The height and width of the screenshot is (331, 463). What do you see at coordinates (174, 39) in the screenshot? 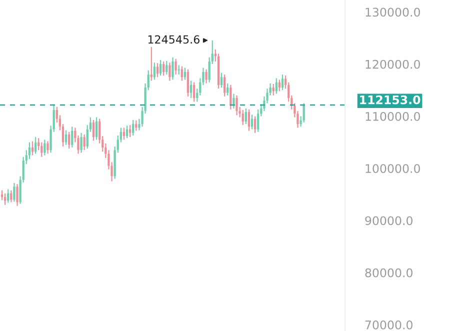
I see `annotation: 124545.6` at bounding box center [174, 39].